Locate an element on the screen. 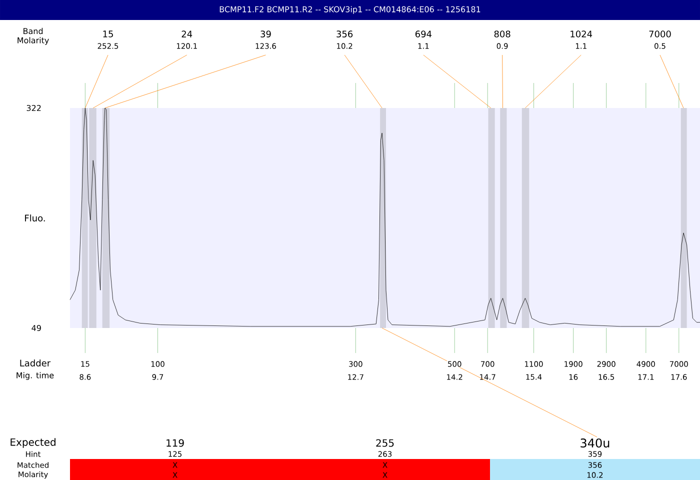 The width and height of the screenshot is (700, 480). chart-title: BCMP11.F2 BCMP11.R2 -- SKOV3ip1 -- CM014864:E06 -- 1256181 is located at coordinates (350, 10).